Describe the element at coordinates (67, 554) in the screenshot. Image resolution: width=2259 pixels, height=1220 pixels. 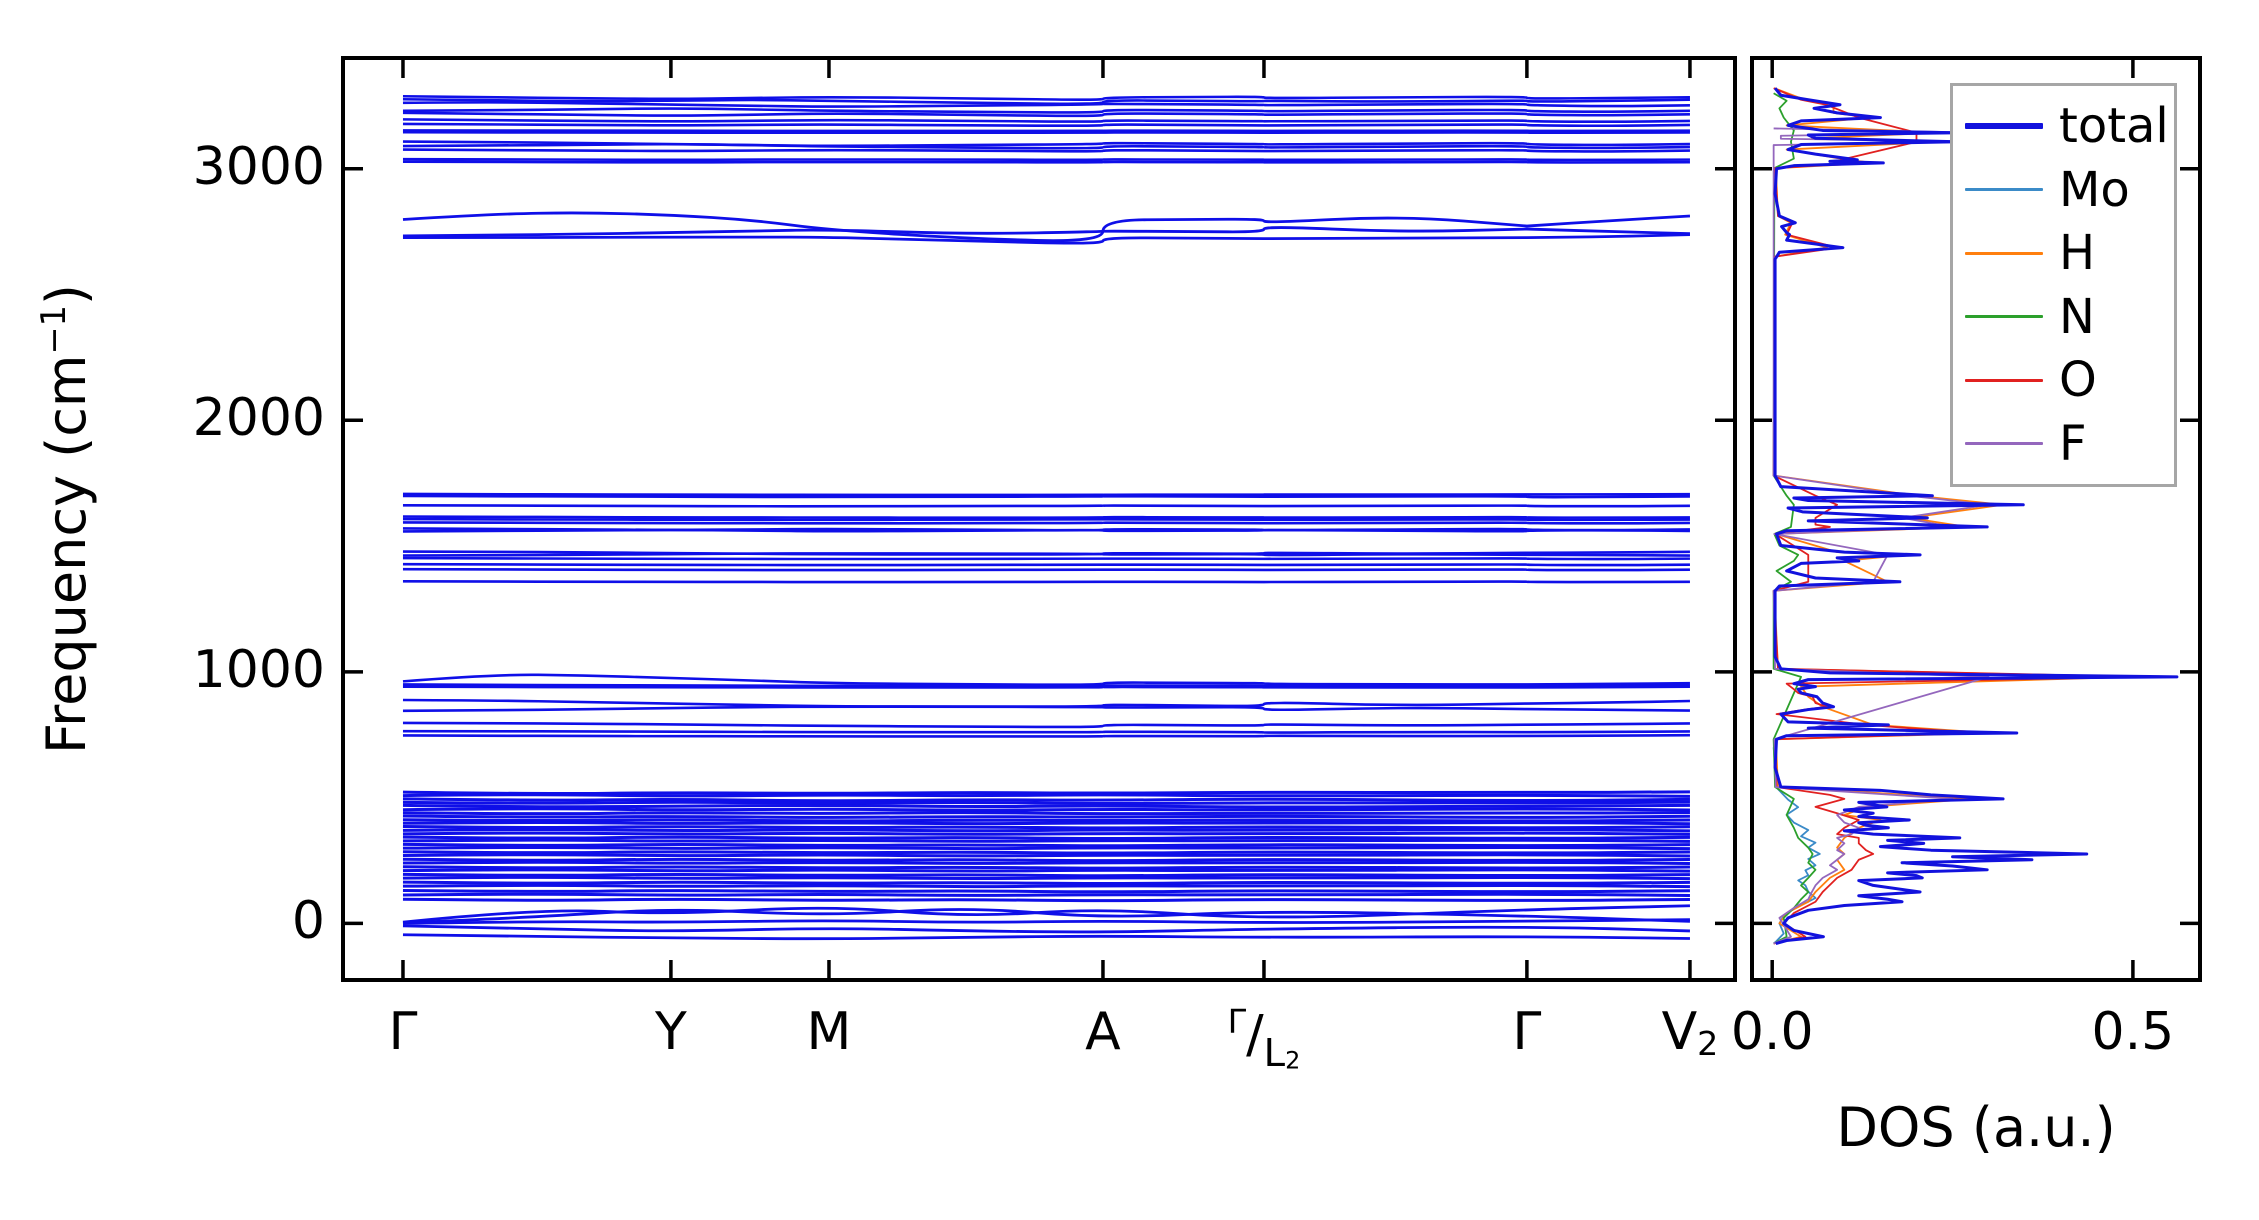
I see `y-axis-label-main: Frequency (cm` at that location.